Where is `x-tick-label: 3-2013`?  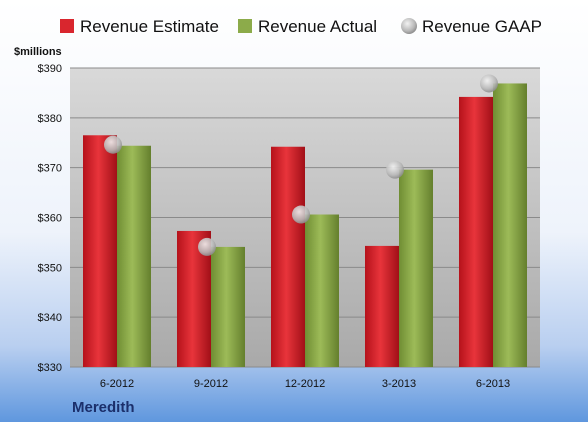
x-tick-label: 3-2013 is located at coordinates (399, 384).